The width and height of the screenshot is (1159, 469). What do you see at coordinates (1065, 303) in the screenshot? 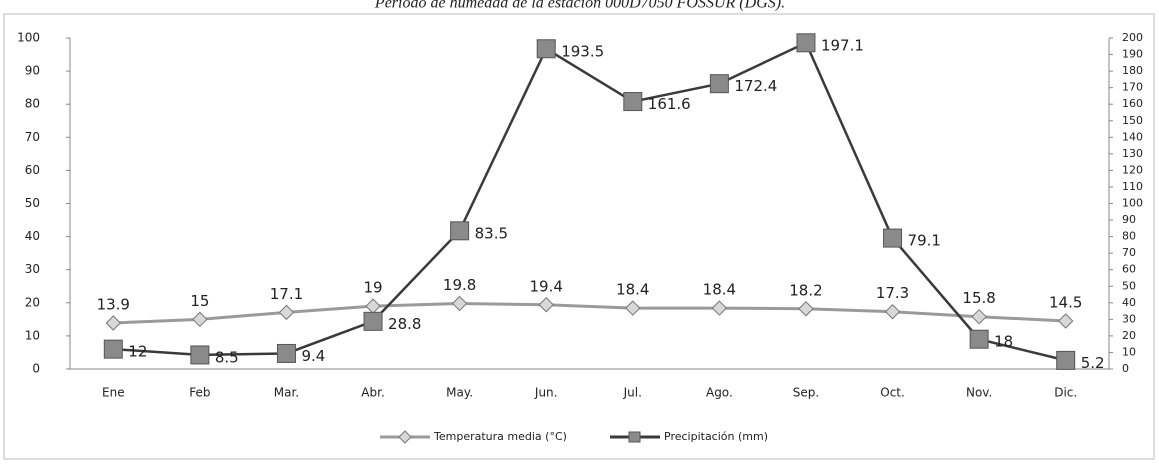
I see `data-label: 14.5` at bounding box center [1065, 303].